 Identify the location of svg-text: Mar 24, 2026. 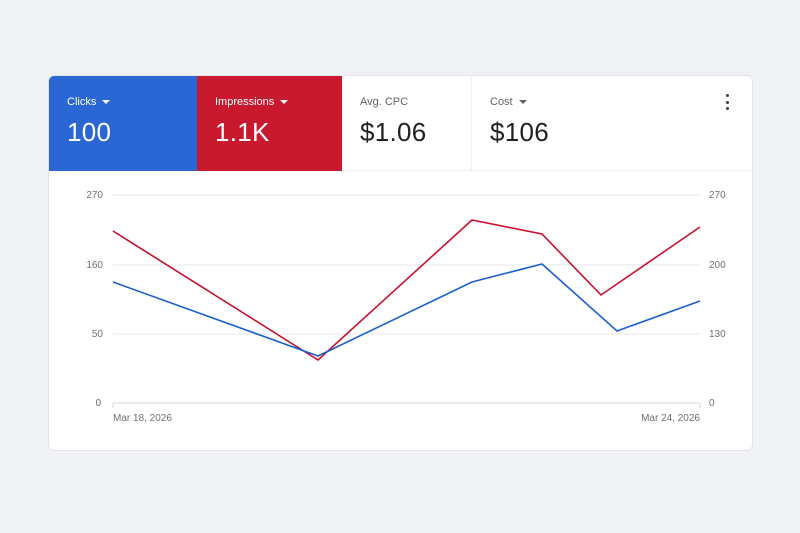
(670, 418).